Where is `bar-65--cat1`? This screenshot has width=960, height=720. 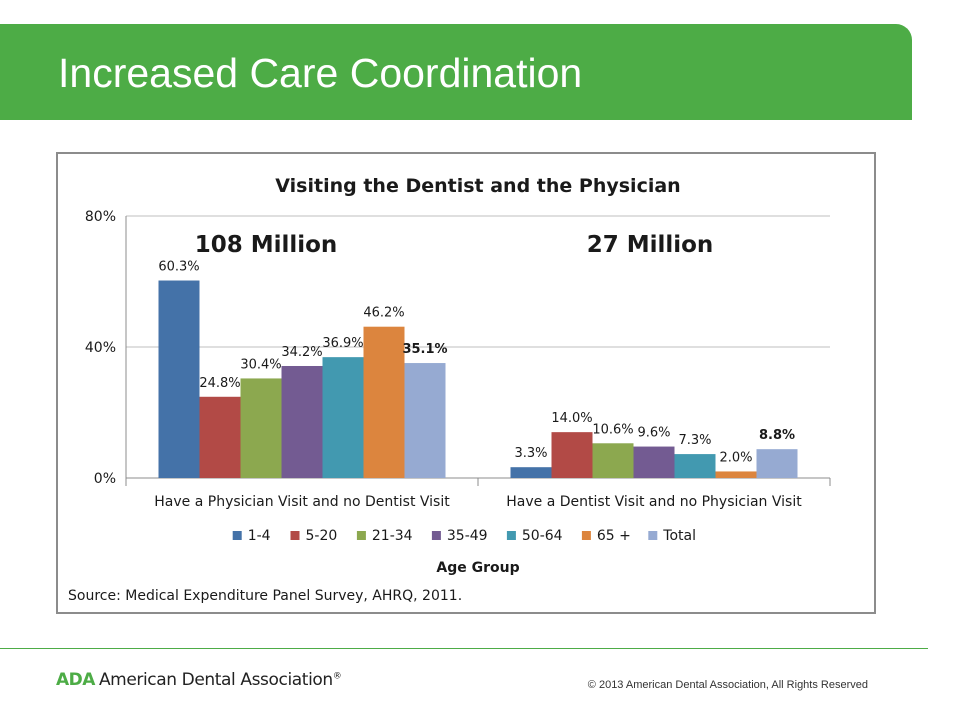 bar-65--cat1 is located at coordinates (384, 402).